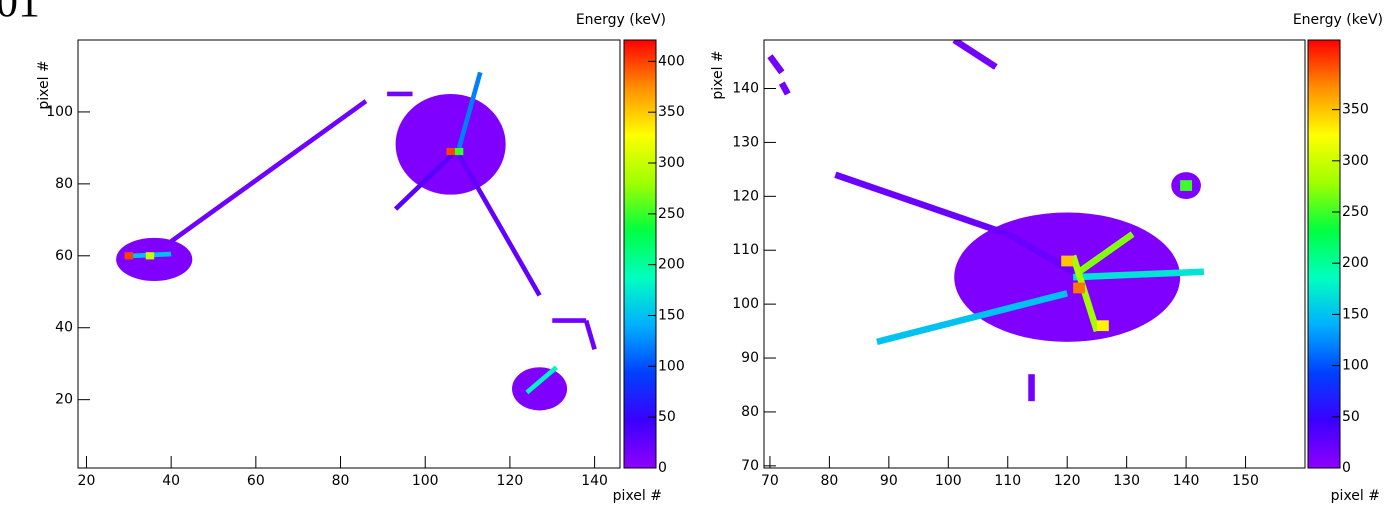 The height and width of the screenshot is (507, 1386). What do you see at coordinates (750, 358) in the screenshot?
I see `y-tick-label: 90` at bounding box center [750, 358].